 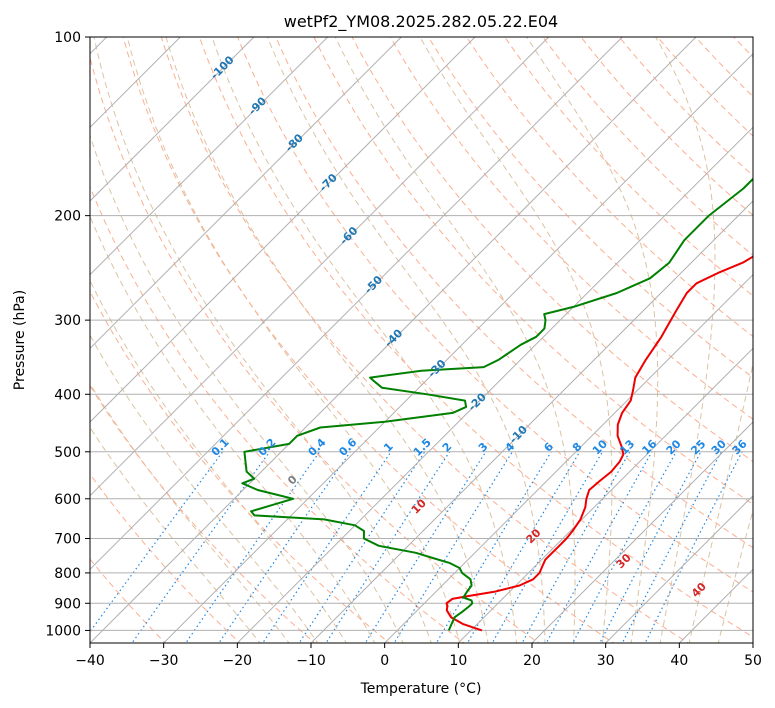 I want to click on y-tick-label: 300, so click(x=67, y=321).